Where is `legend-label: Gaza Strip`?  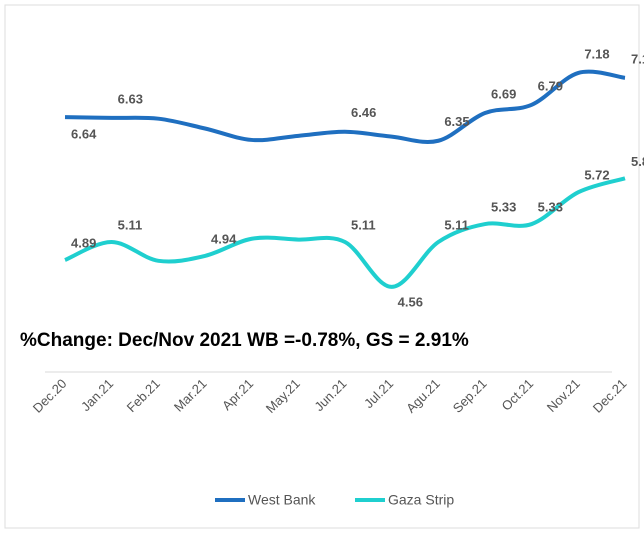 legend-label: Gaza Strip is located at coordinates (421, 500).